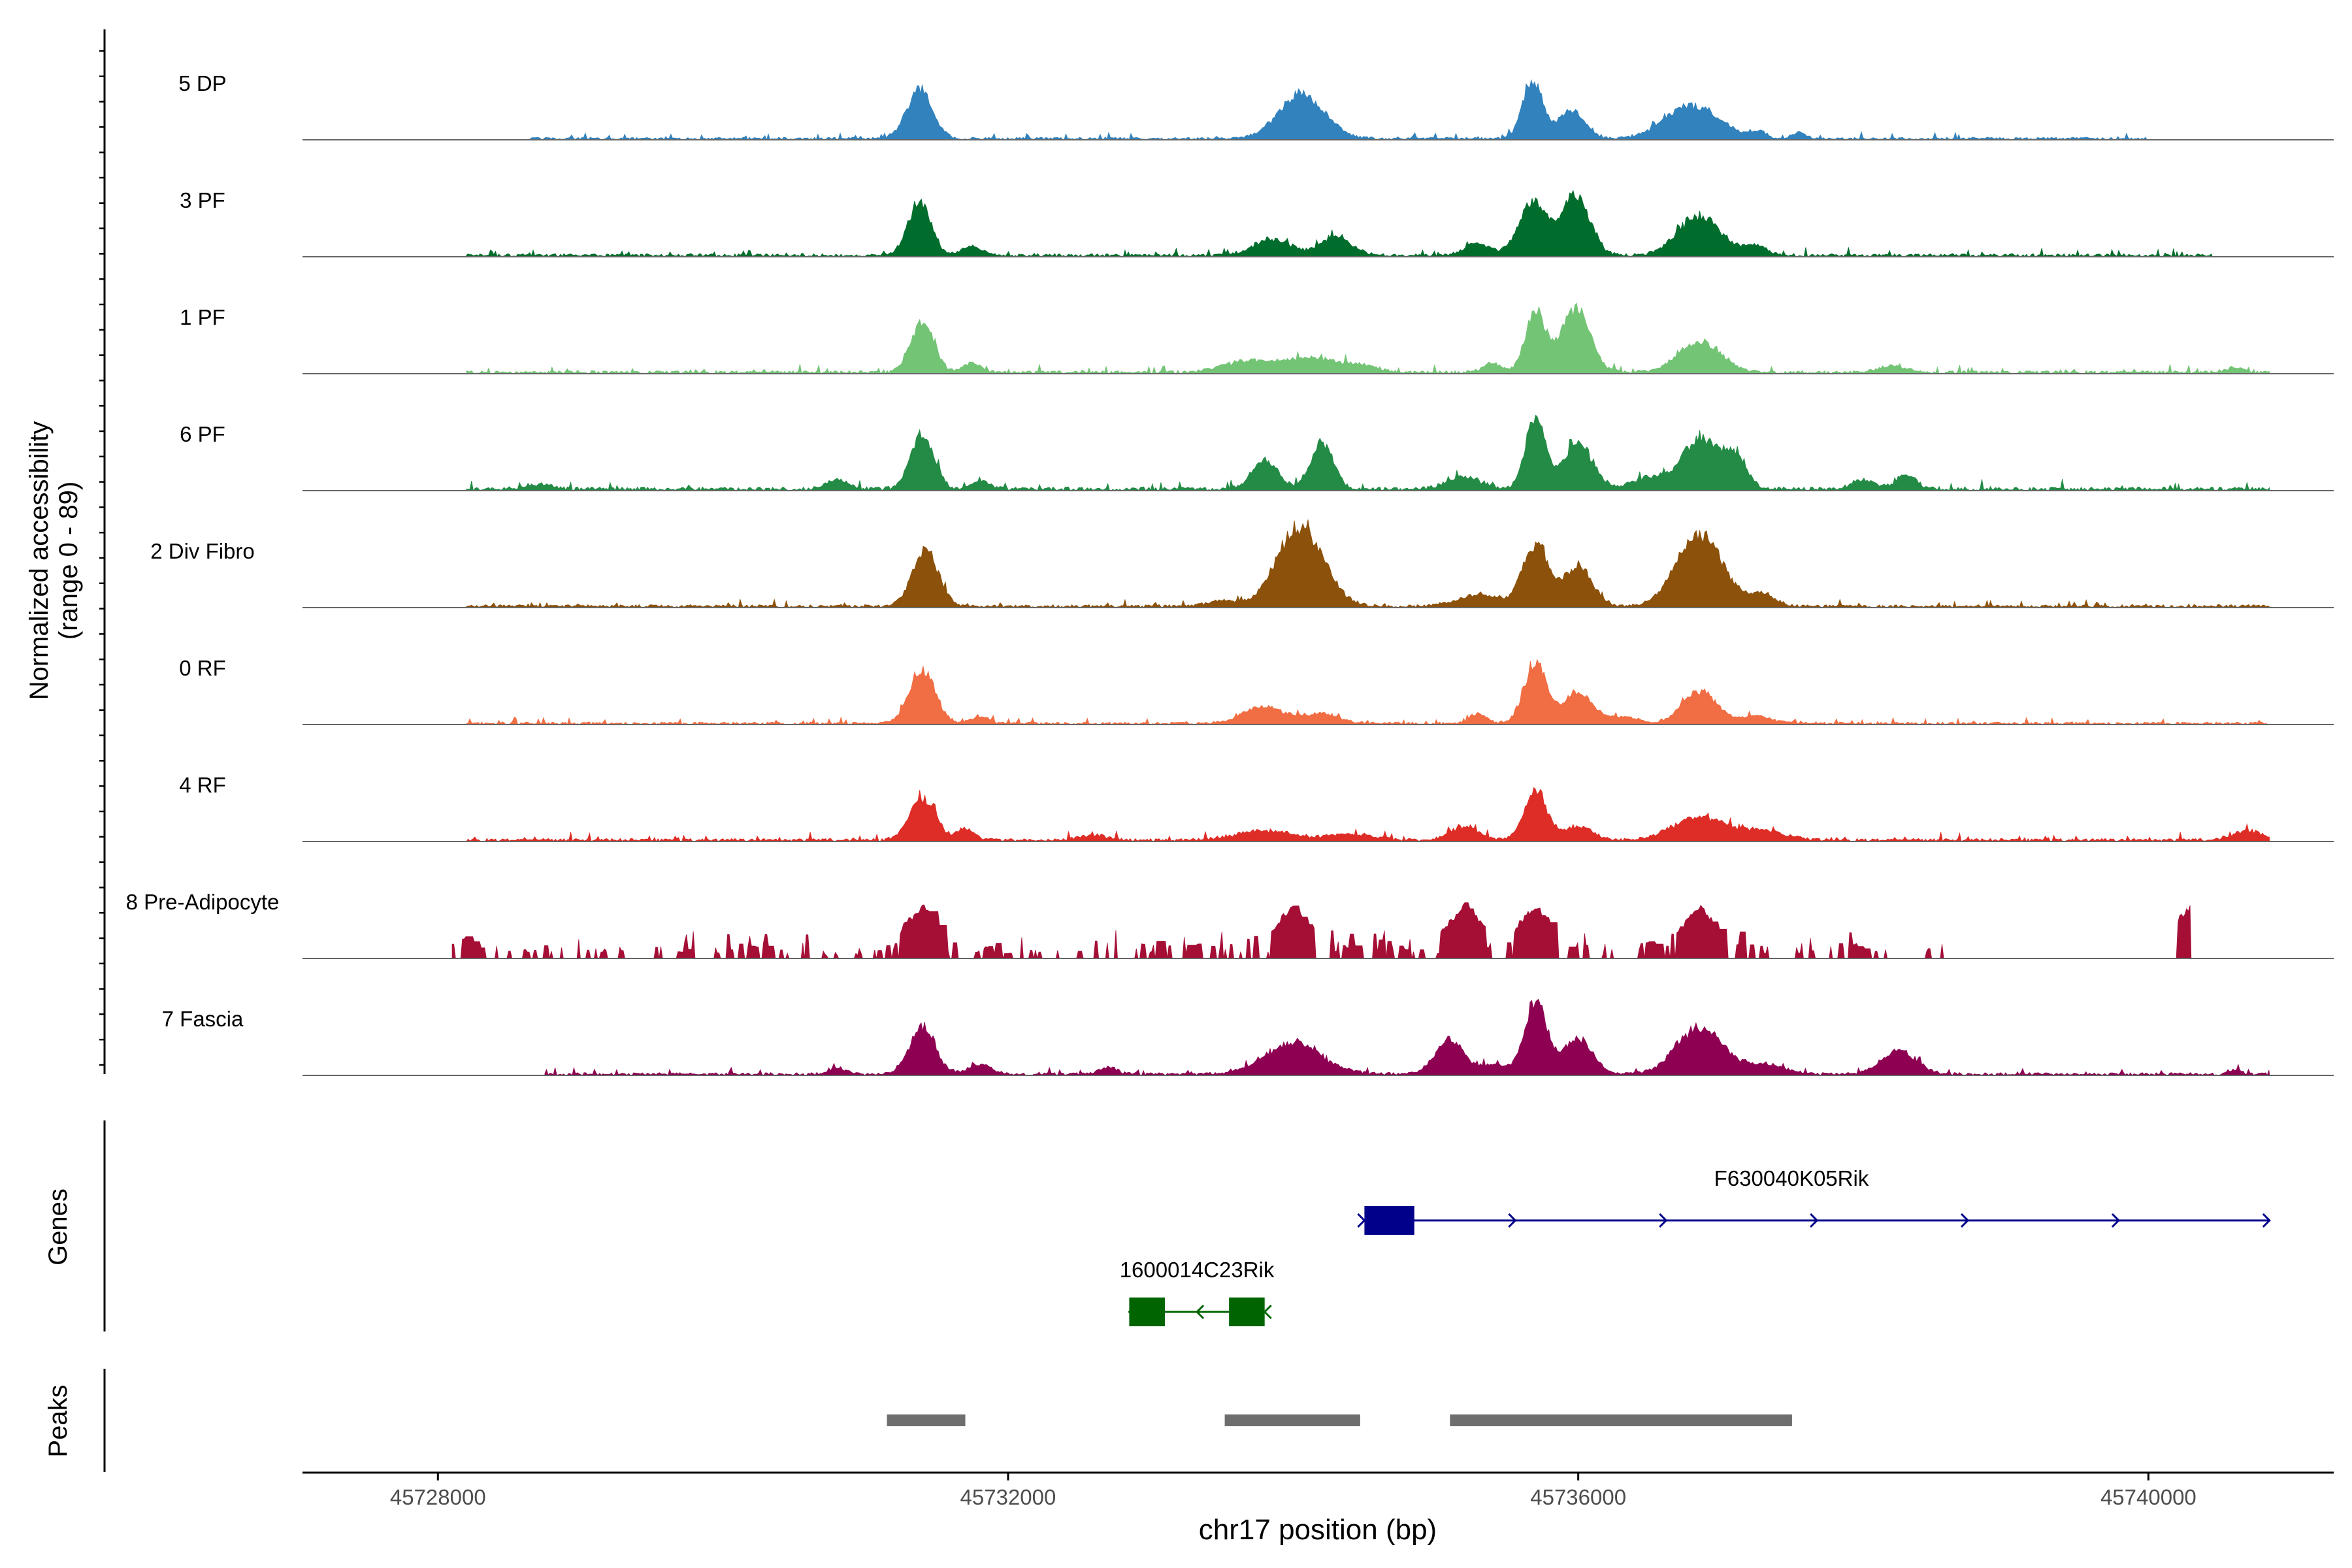  I want to click on gene-1600014c23rik: 1600014C23Rik, so click(1197, 1292).